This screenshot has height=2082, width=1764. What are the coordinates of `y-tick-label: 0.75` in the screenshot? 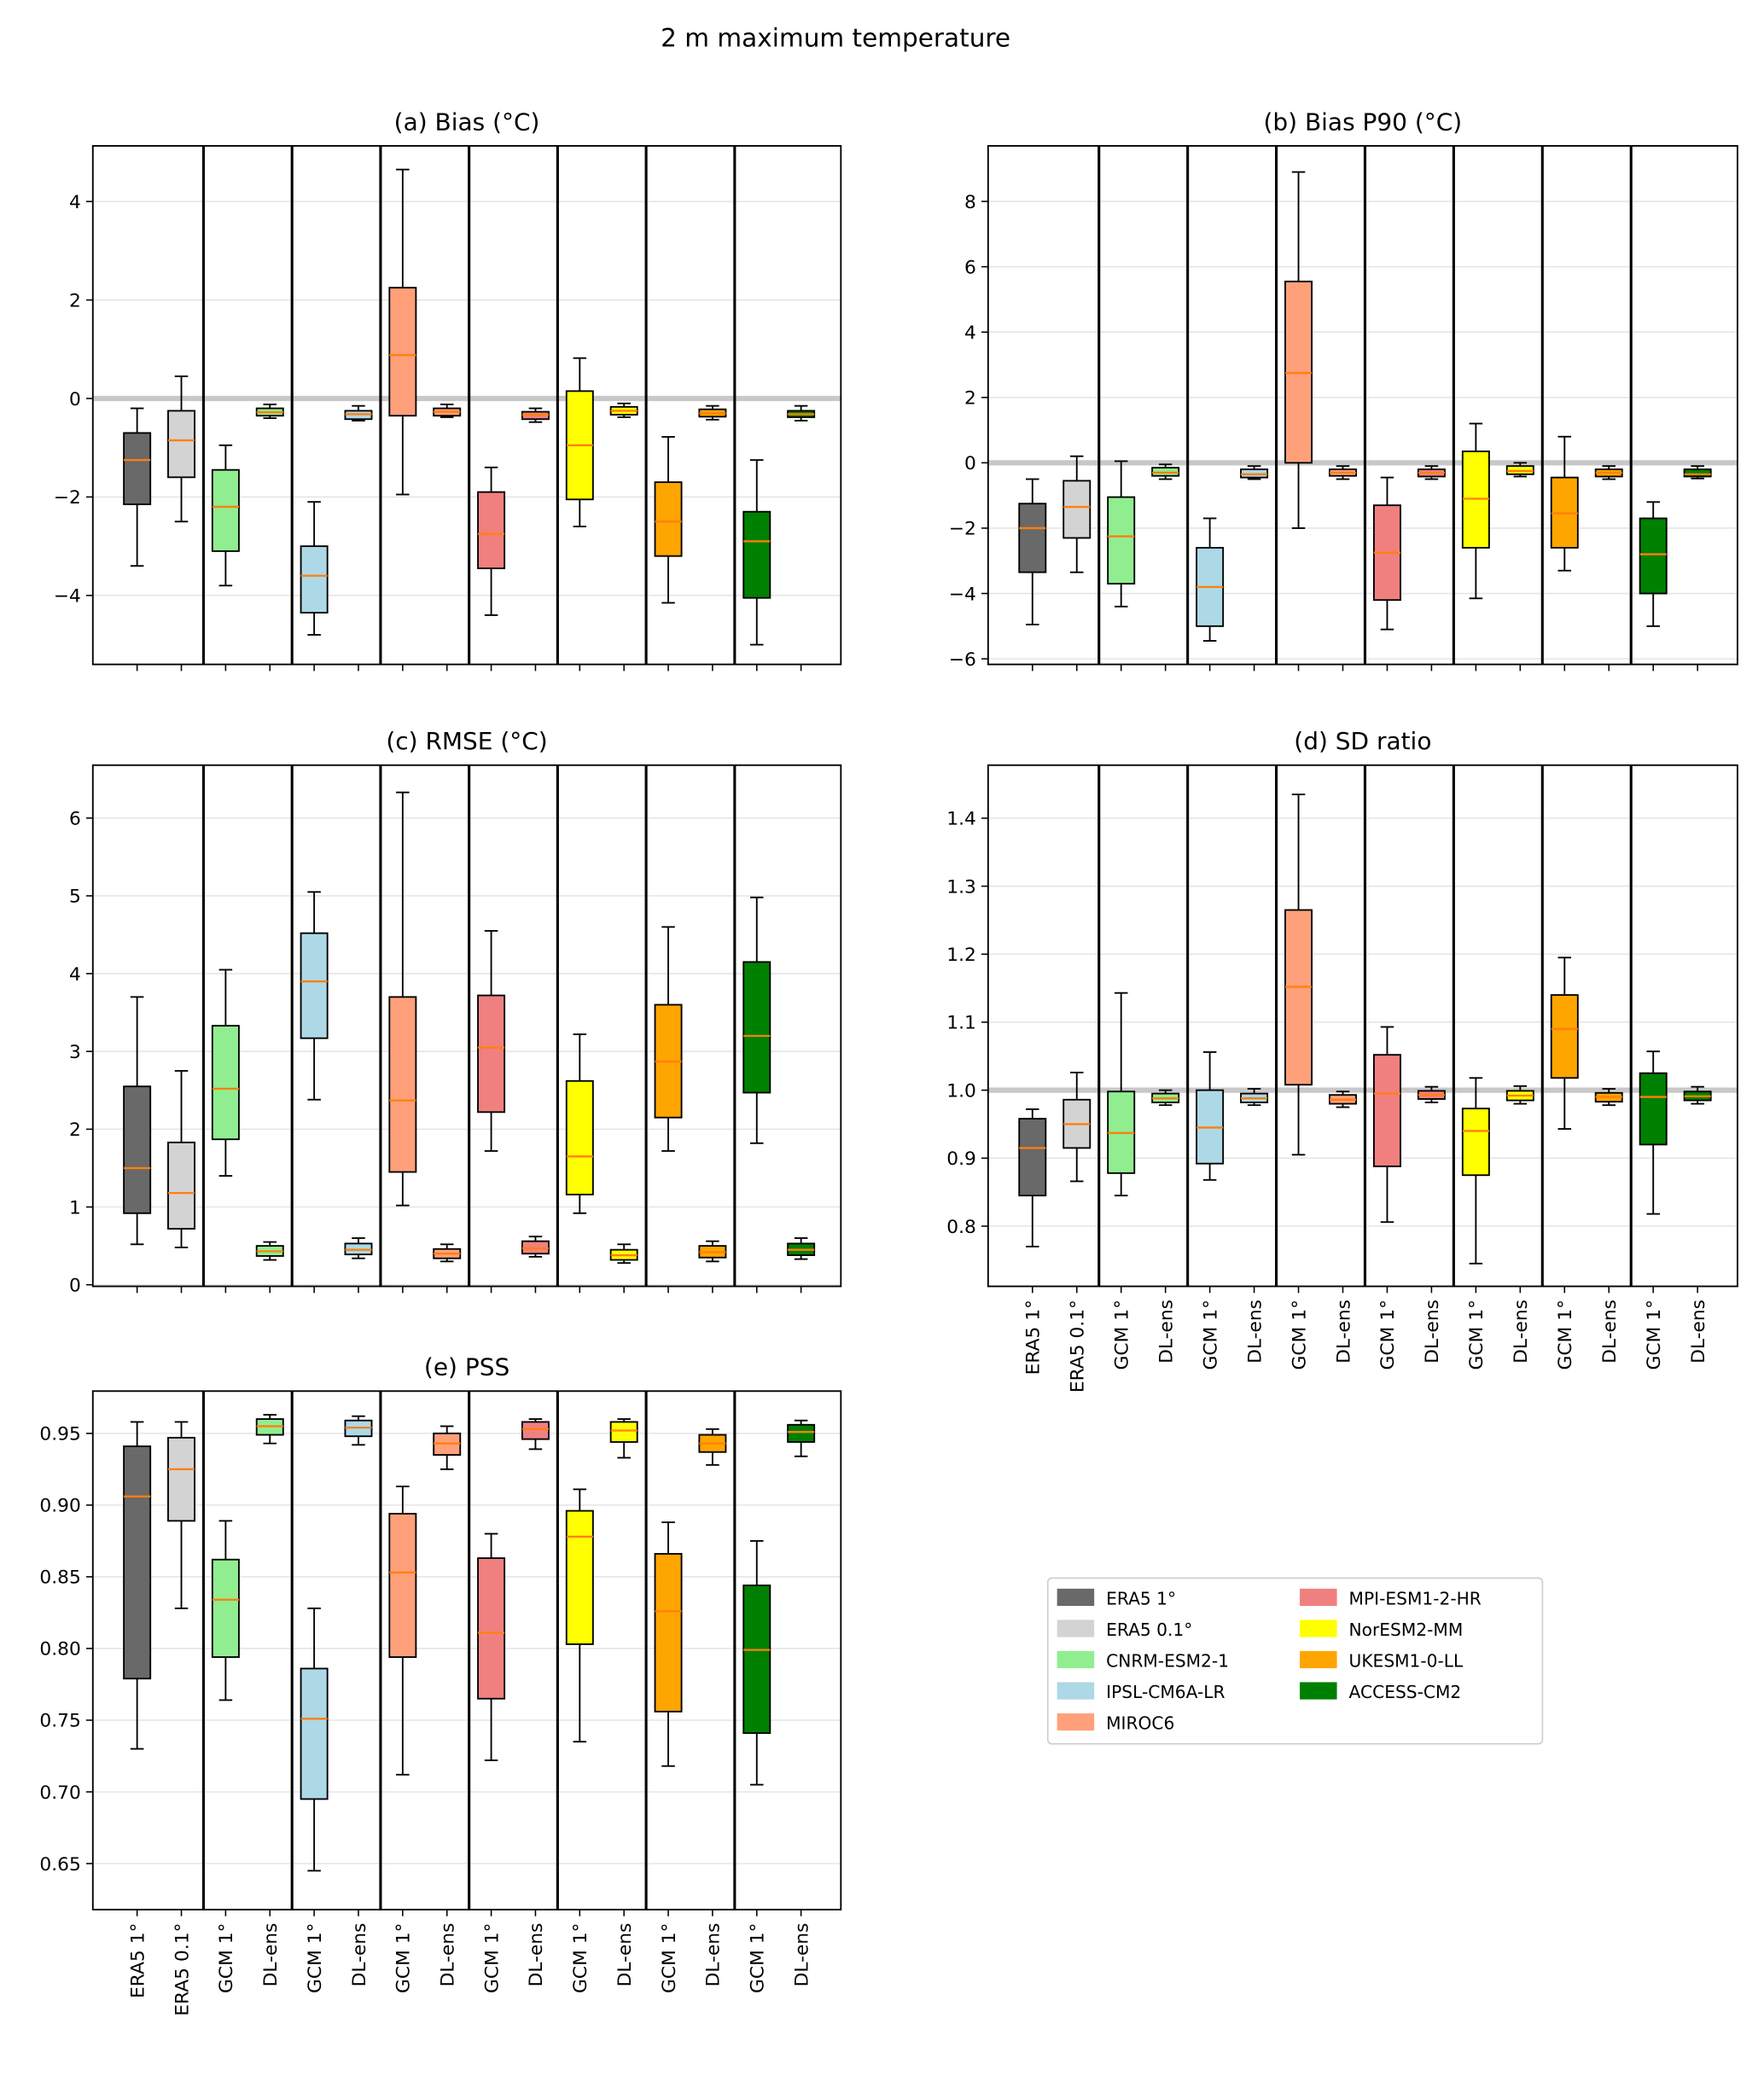 It's located at (60, 1721).